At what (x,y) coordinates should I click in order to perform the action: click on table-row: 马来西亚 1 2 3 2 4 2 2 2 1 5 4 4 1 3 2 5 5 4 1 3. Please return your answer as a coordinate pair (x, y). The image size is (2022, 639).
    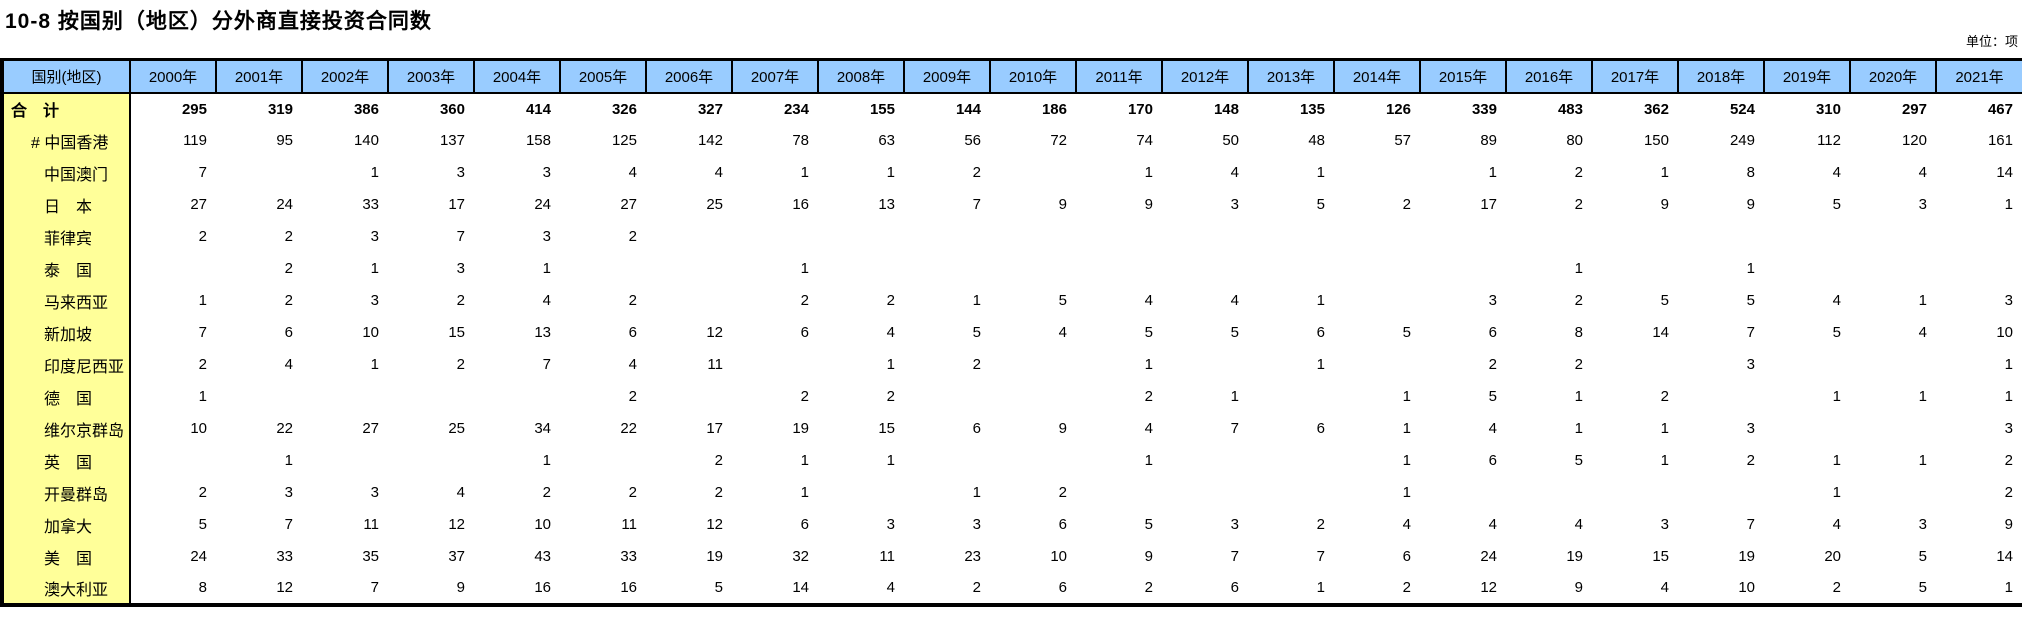
    Looking at the image, I should click on (1012, 300).